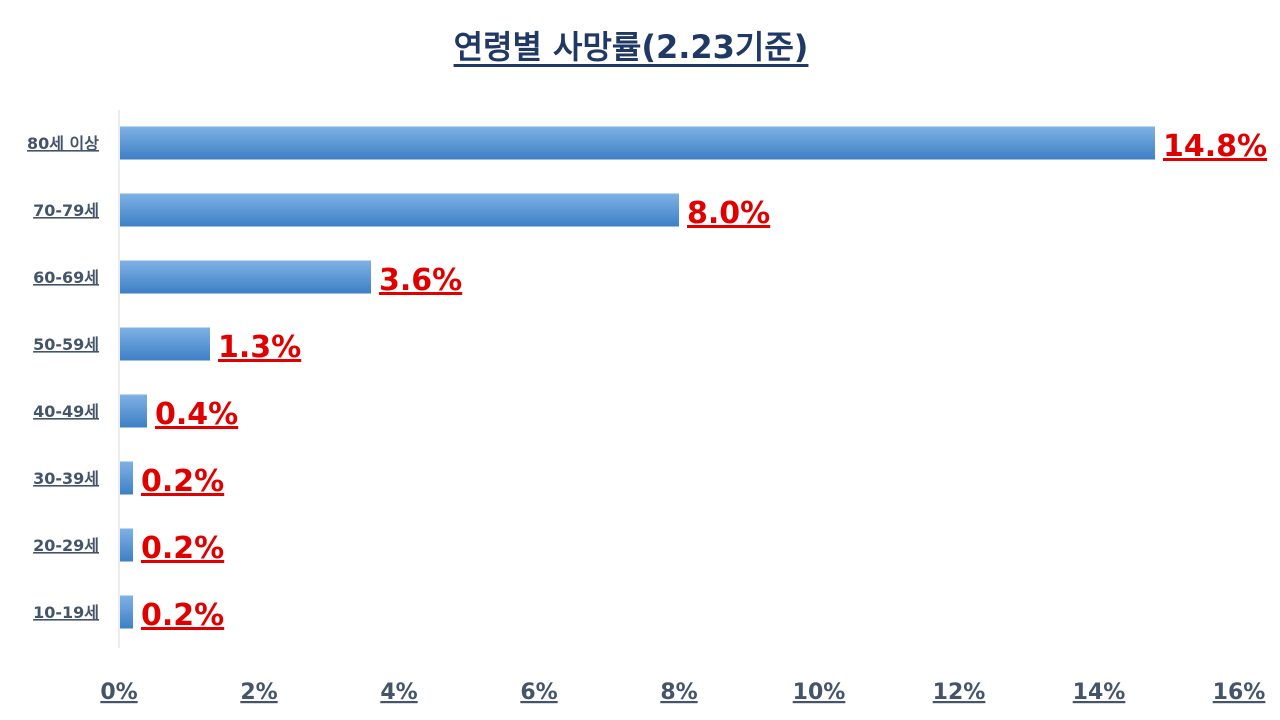  What do you see at coordinates (728, 213) in the screenshot?
I see `data-label: 8.0%` at bounding box center [728, 213].